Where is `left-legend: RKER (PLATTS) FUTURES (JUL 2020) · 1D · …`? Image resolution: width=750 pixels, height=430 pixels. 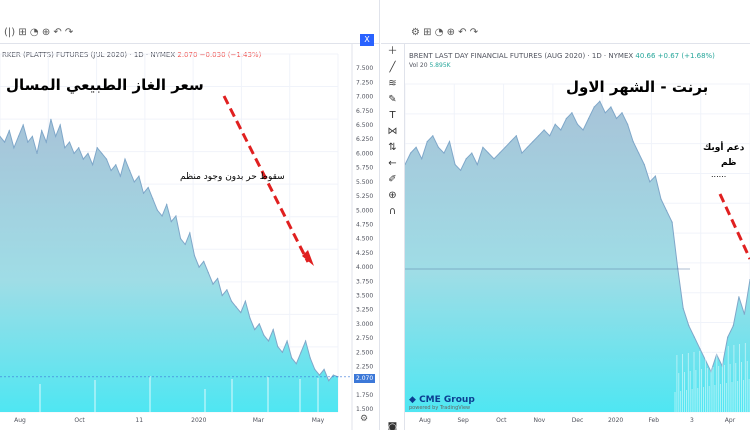 left-legend: RKER (PLATTS) FUTURES (JUL 2020) · 1D · … is located at coordinates (131, 55).